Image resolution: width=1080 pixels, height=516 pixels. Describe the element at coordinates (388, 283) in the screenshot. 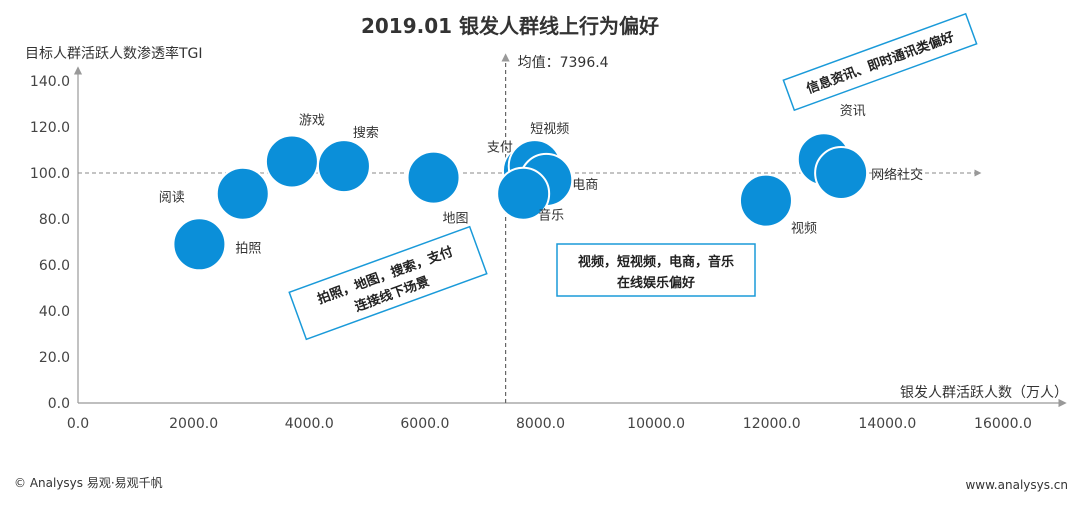

I see `callout-offline: 拍照，地图，搜索，支付 连接线下场景` at that location.